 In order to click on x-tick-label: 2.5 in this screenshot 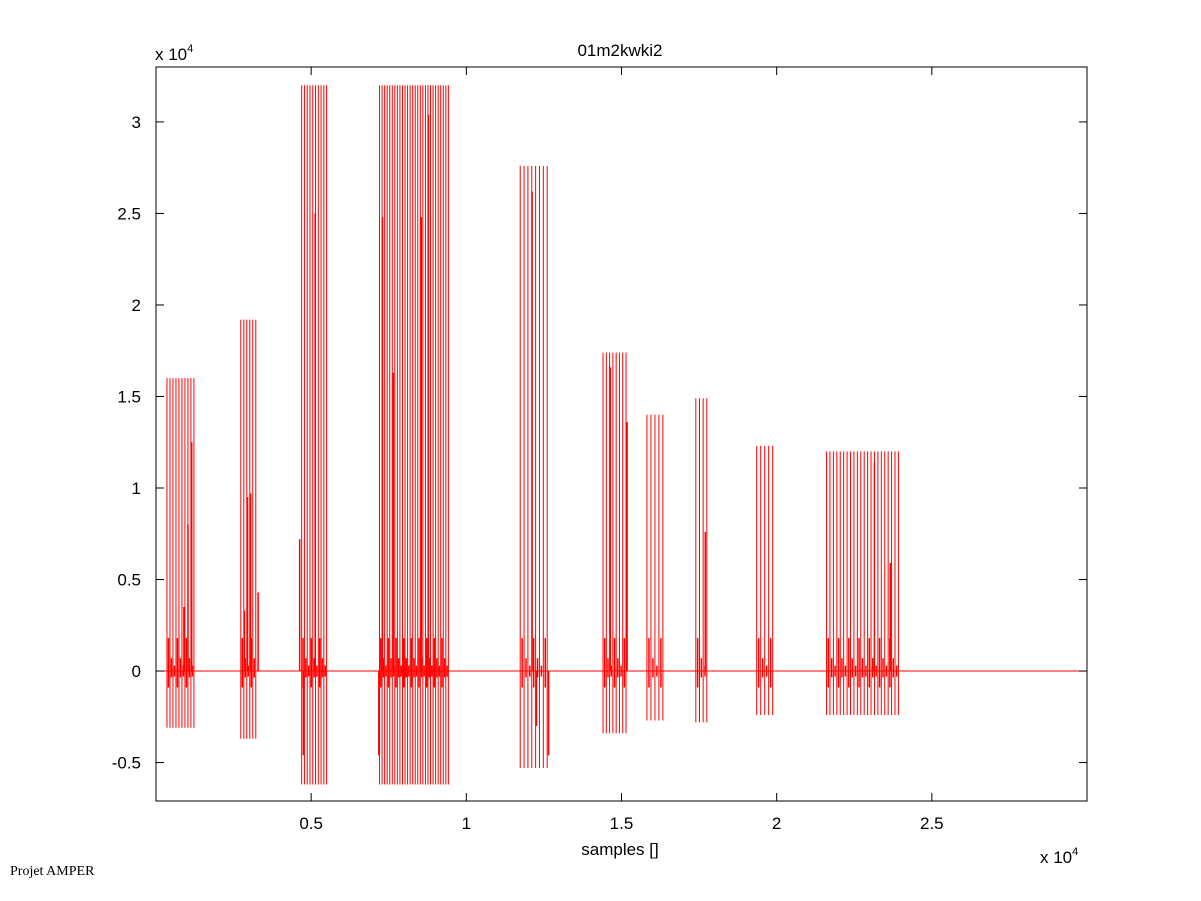, I will do `click(932, 823)`.